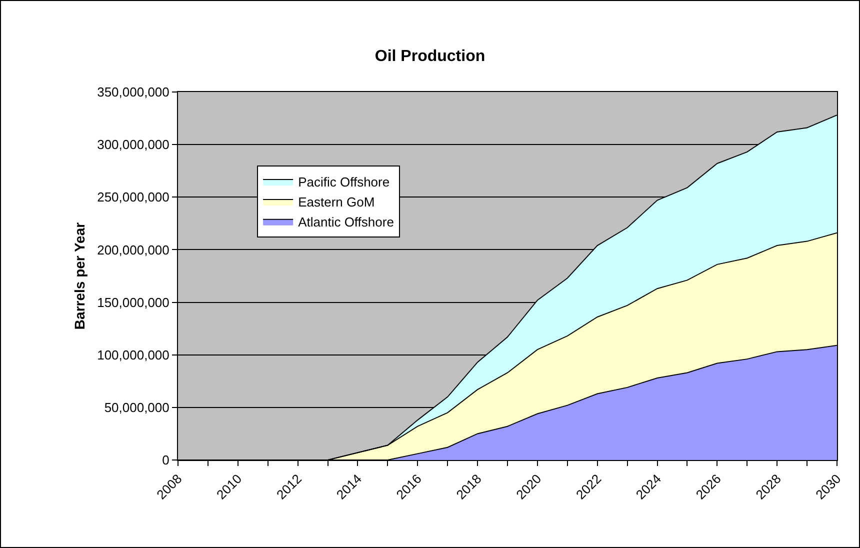 The height and width of the screenshot is (548, 860). I want to click on chart-title: Oil Production, so click(430, 57).